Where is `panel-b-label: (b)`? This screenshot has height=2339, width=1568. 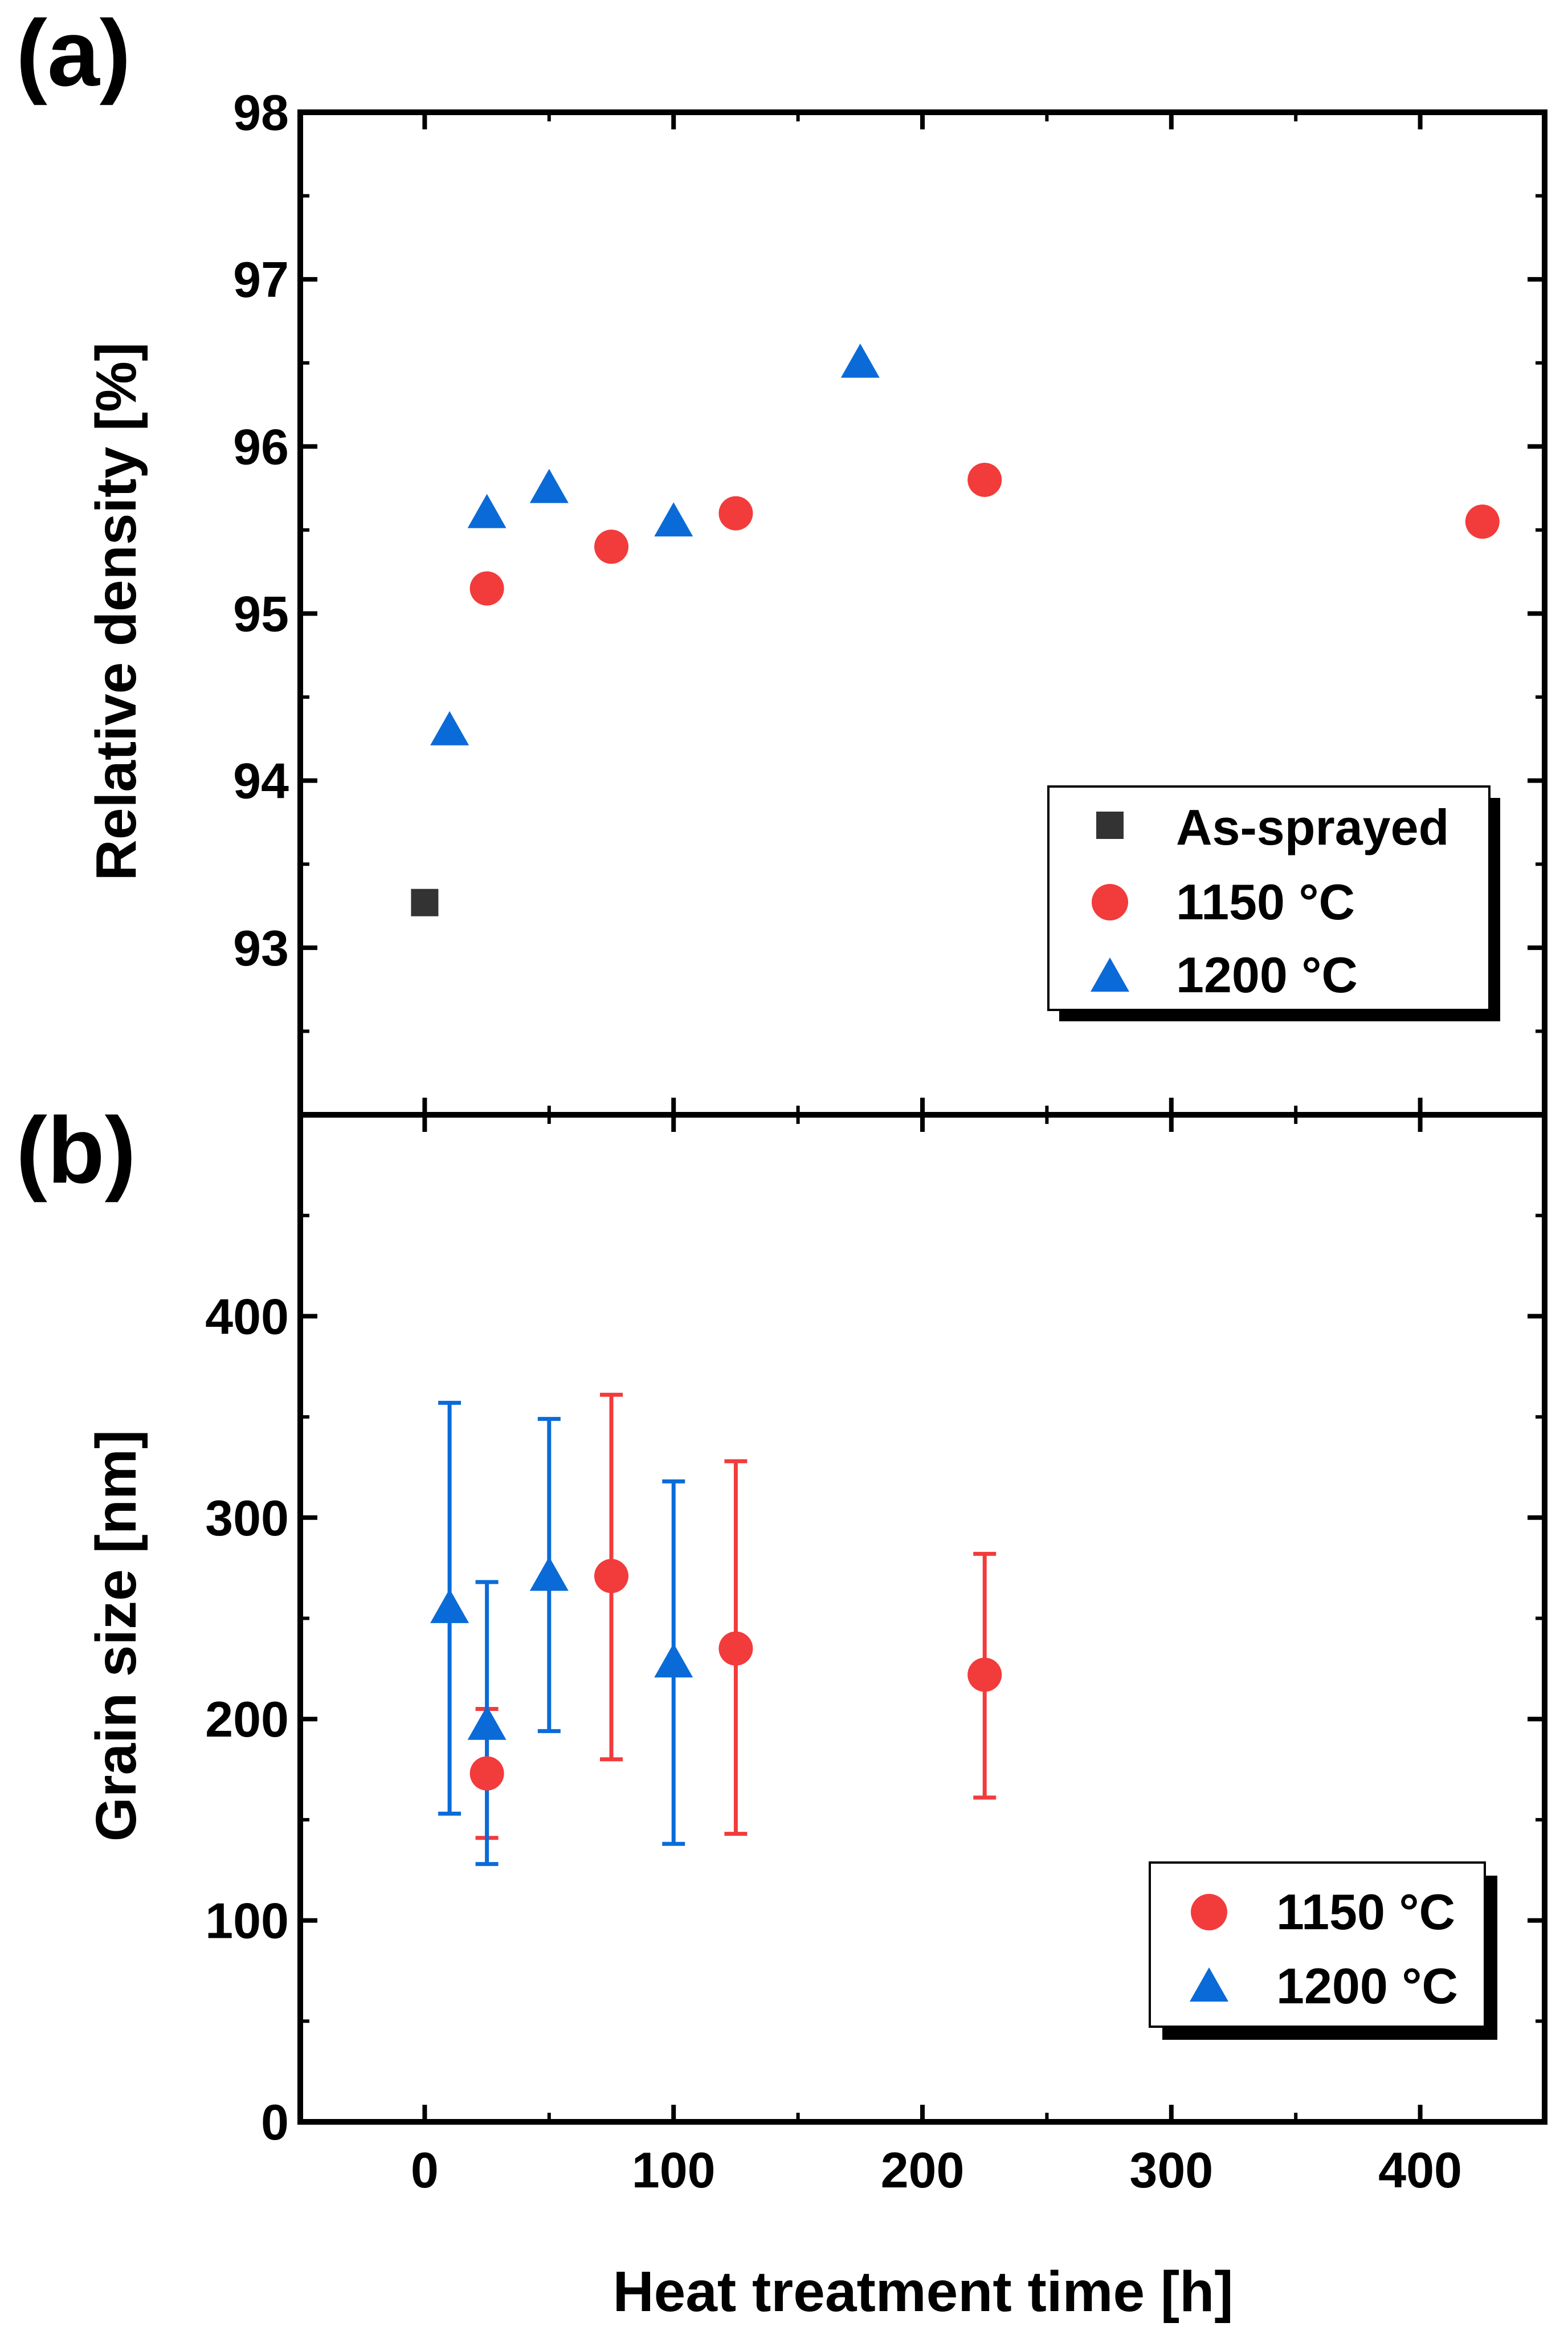
panel-b-label: (b) is located at coordinates (76, 1150).